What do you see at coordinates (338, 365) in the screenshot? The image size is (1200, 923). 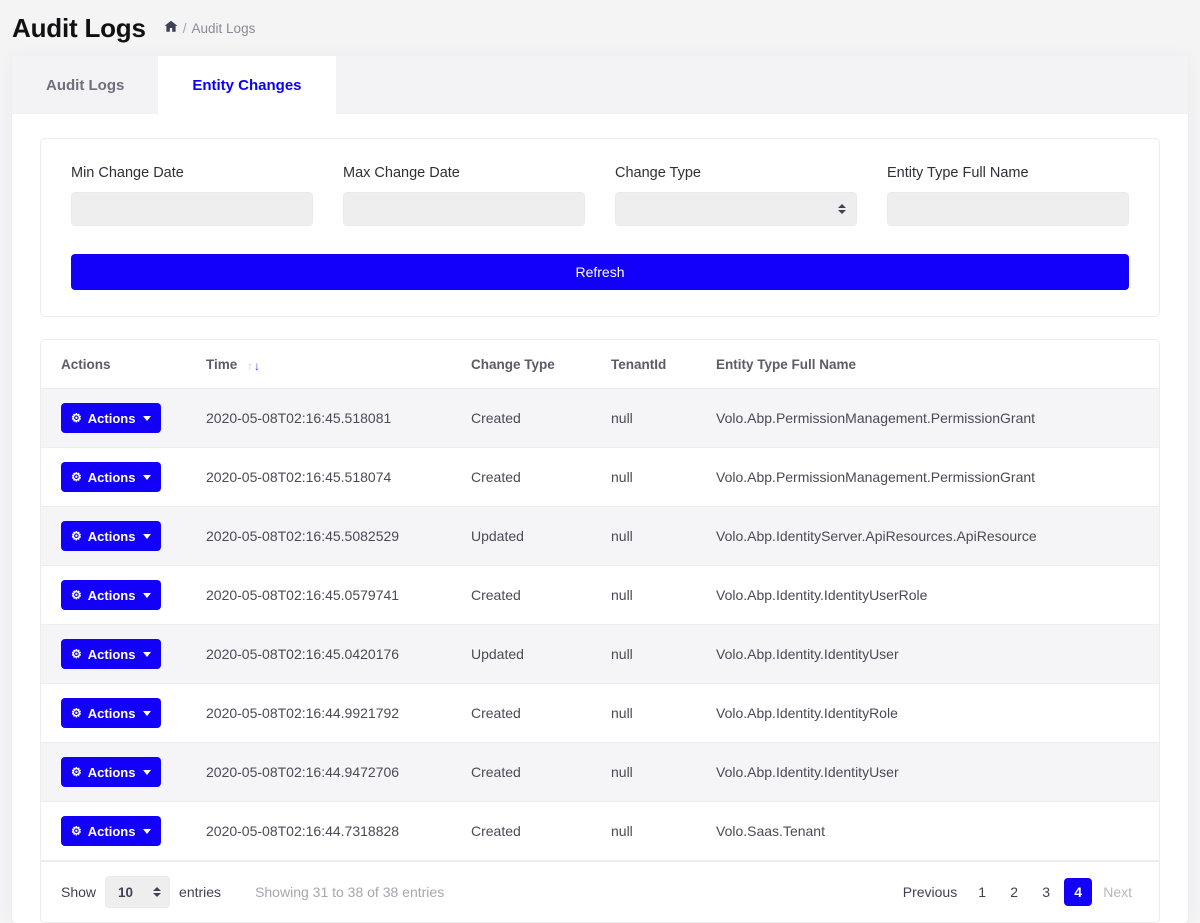 I see `column-header-time: Time ↑ ↓` at bounding box center [338, 365].